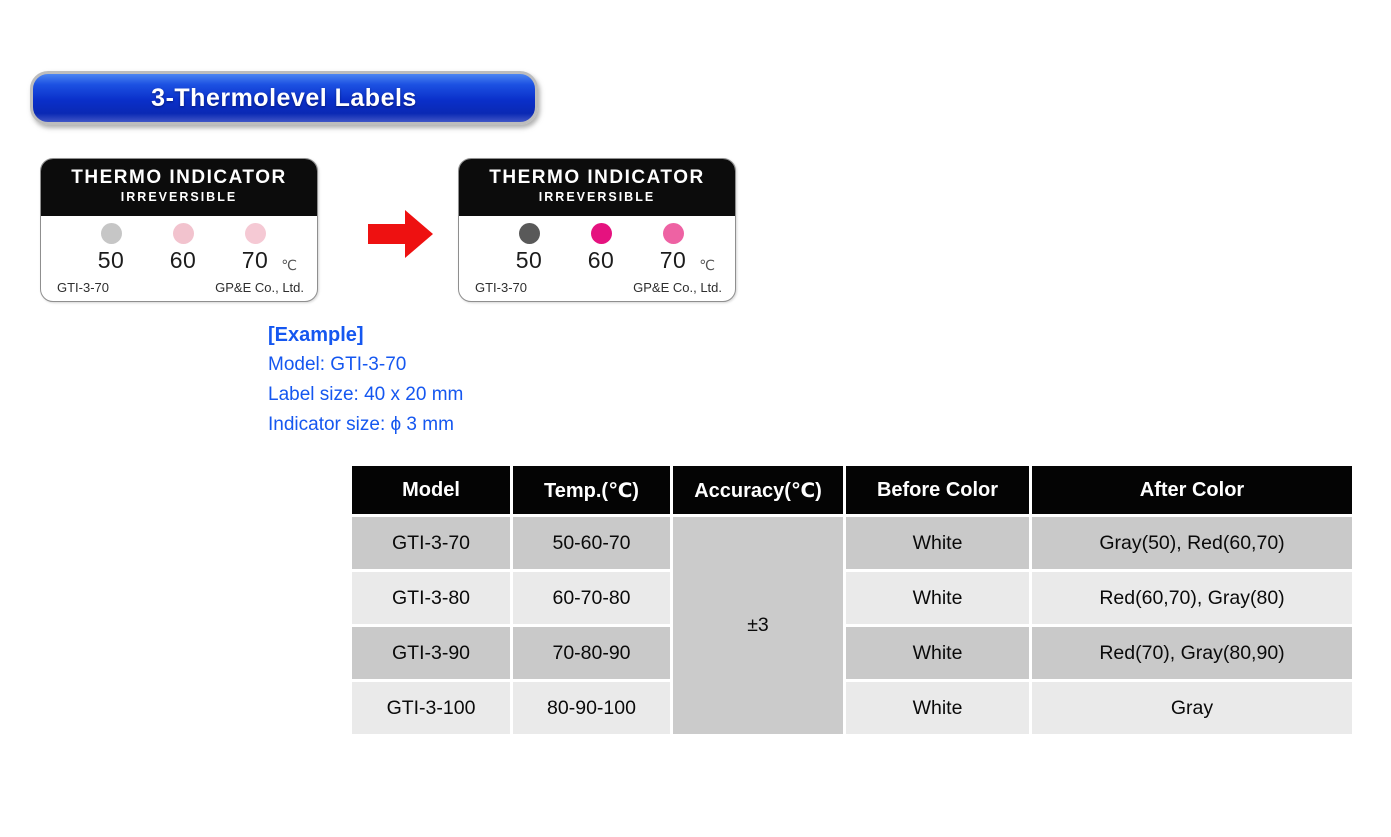 The image size is (1391, 837). Describe the element at coordinates (431, 490) in the screenshot. I see `col-header-model: Model` at that location.